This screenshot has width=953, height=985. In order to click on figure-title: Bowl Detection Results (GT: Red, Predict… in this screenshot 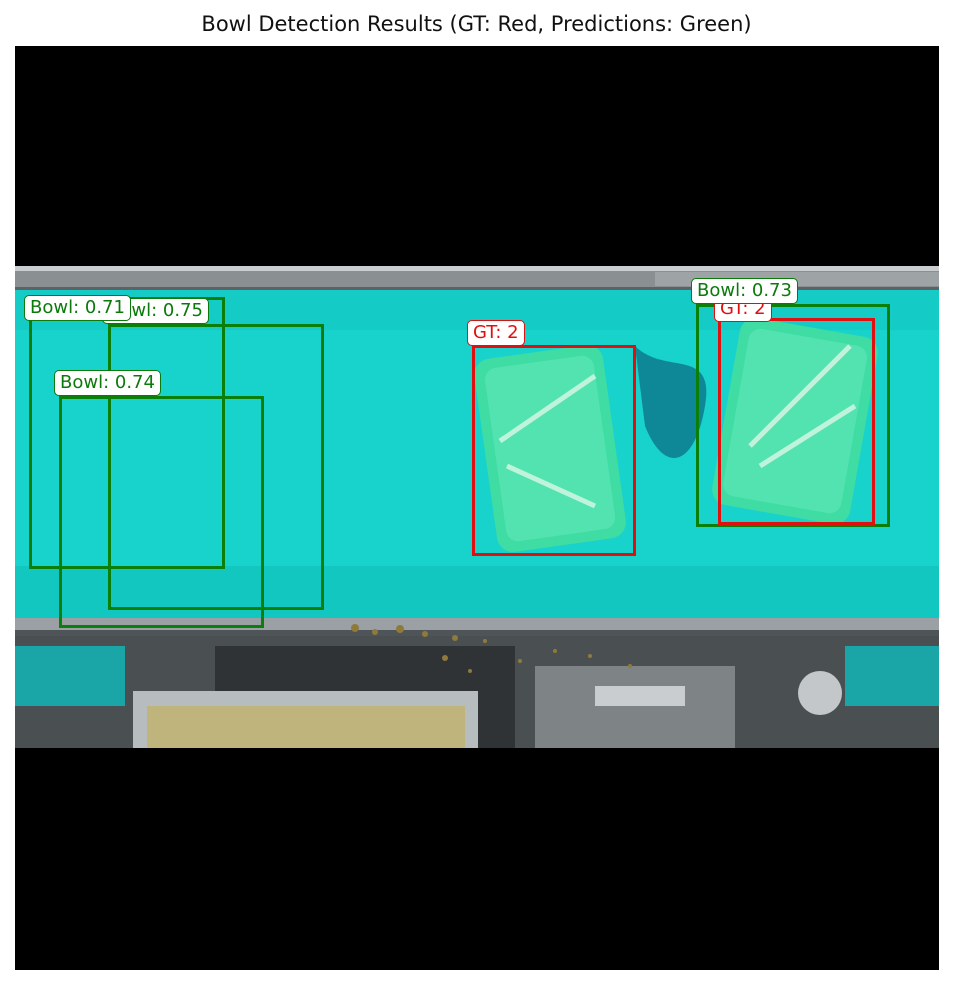, I will do `click(476, 24)`.